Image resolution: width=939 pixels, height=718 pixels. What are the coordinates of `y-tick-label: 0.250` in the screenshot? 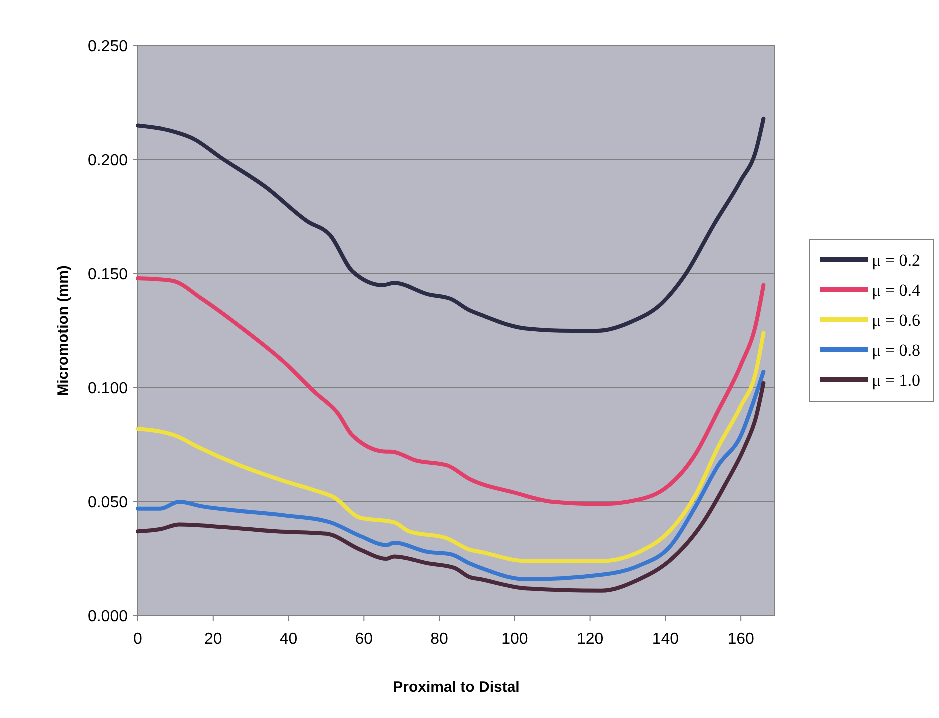 It's located at (108, 47).